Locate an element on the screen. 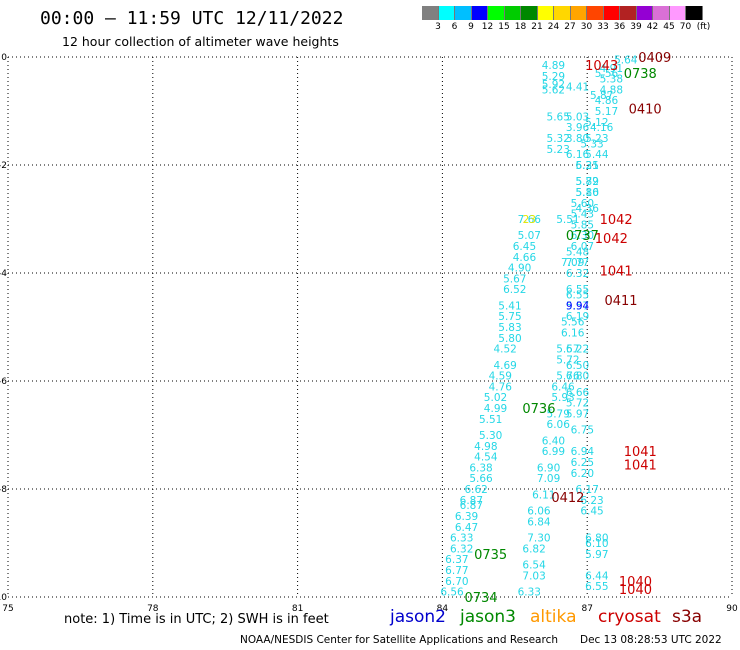  colorbar-label: 30 is located at coordinates (586, 27).